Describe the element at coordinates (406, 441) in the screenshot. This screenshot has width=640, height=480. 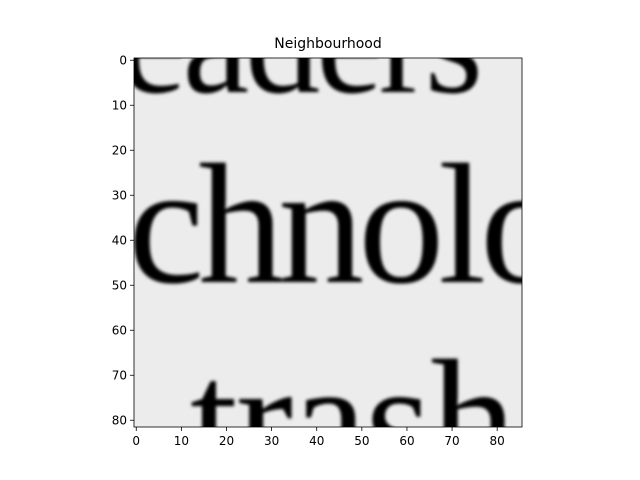
I see `x-tick-label: 60` at that location.